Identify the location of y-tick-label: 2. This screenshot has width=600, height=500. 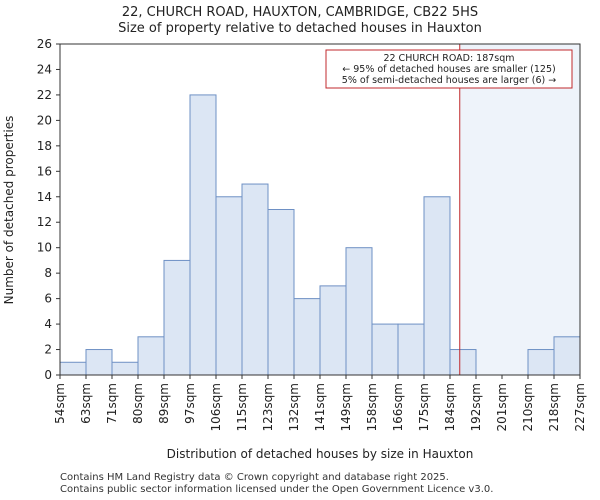
(48, 350).